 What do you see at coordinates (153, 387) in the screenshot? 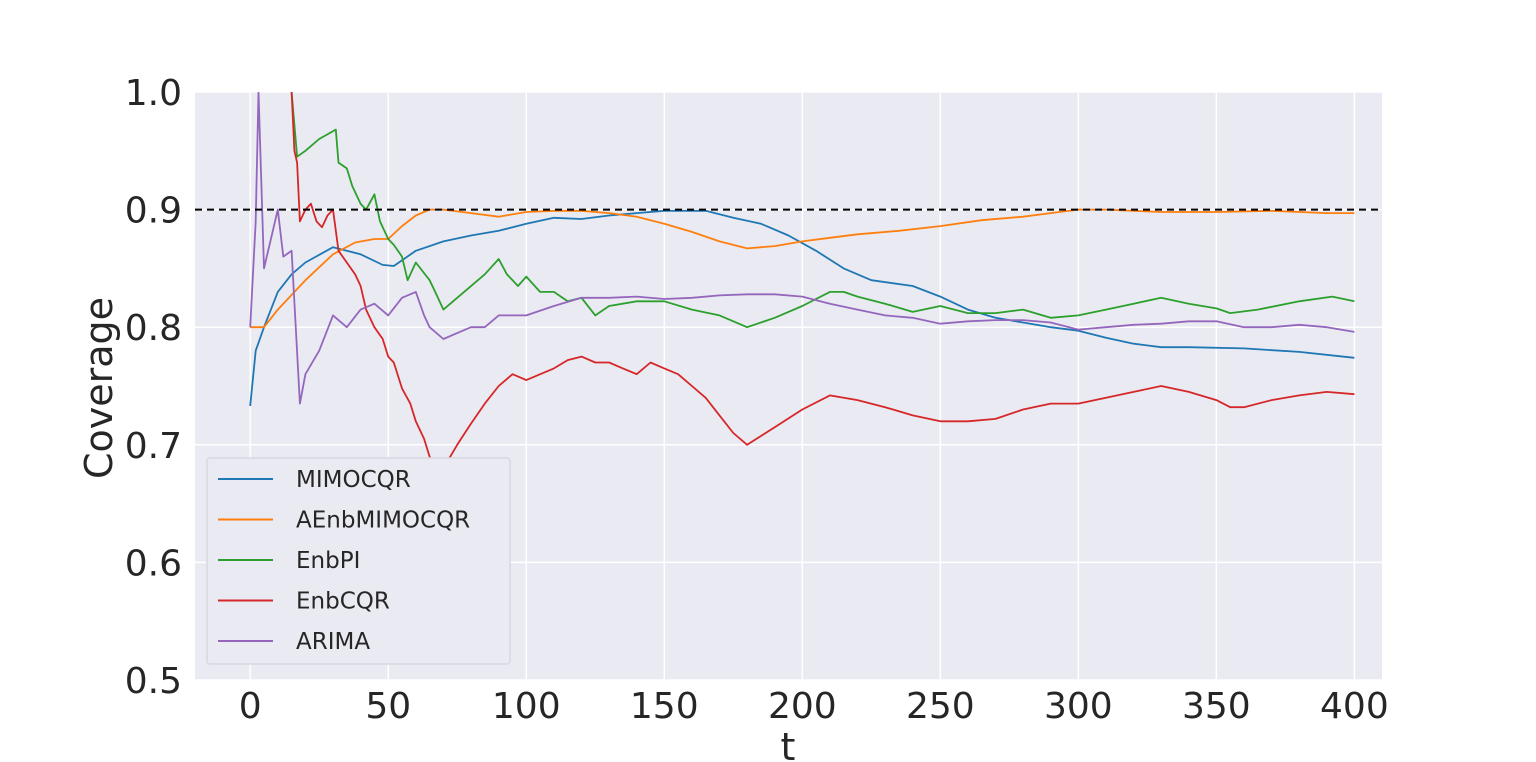
I see `y-tick-labels: 0.5 0.6 0.7 0.8 0.9 1.0` at bounding box center [153, 387].